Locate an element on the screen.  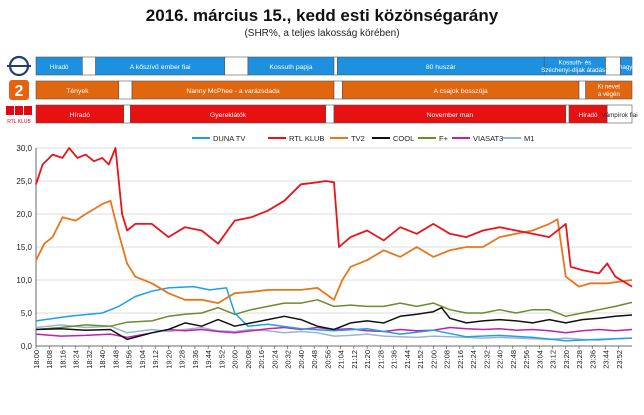
x-tick-label: 22:00 is located at coordinates (433, 359).